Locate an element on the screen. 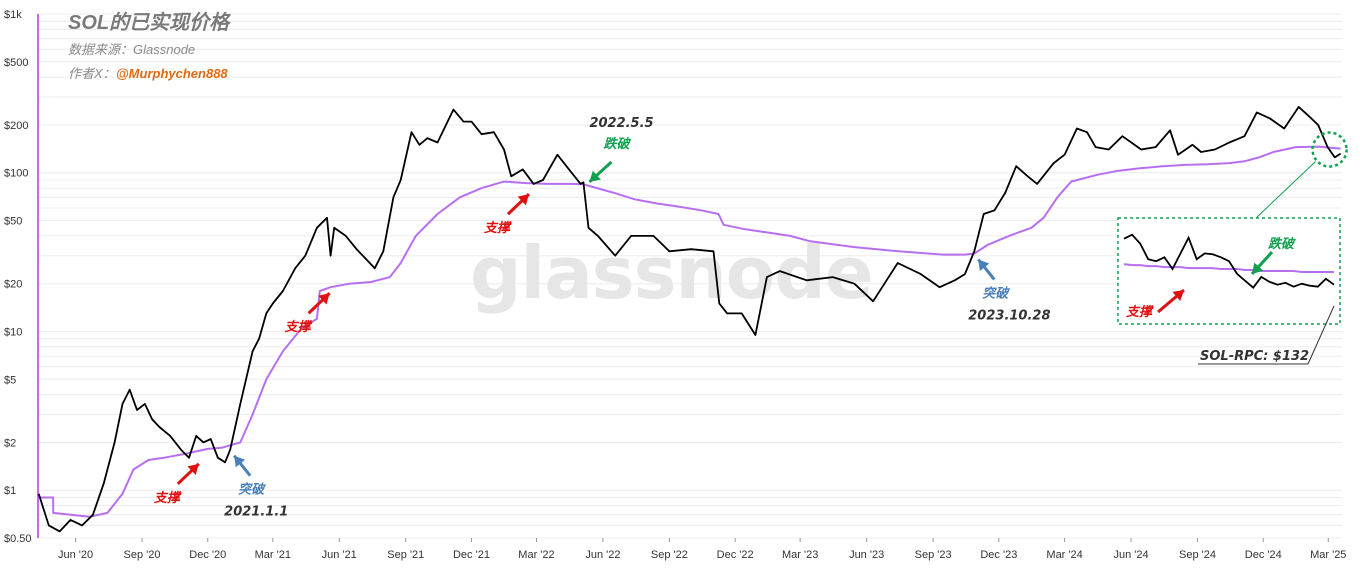 Image resolution: width=1360 pixels, height=572 pixels. y-tick-label: $2 is located at coordinates (10, 443).